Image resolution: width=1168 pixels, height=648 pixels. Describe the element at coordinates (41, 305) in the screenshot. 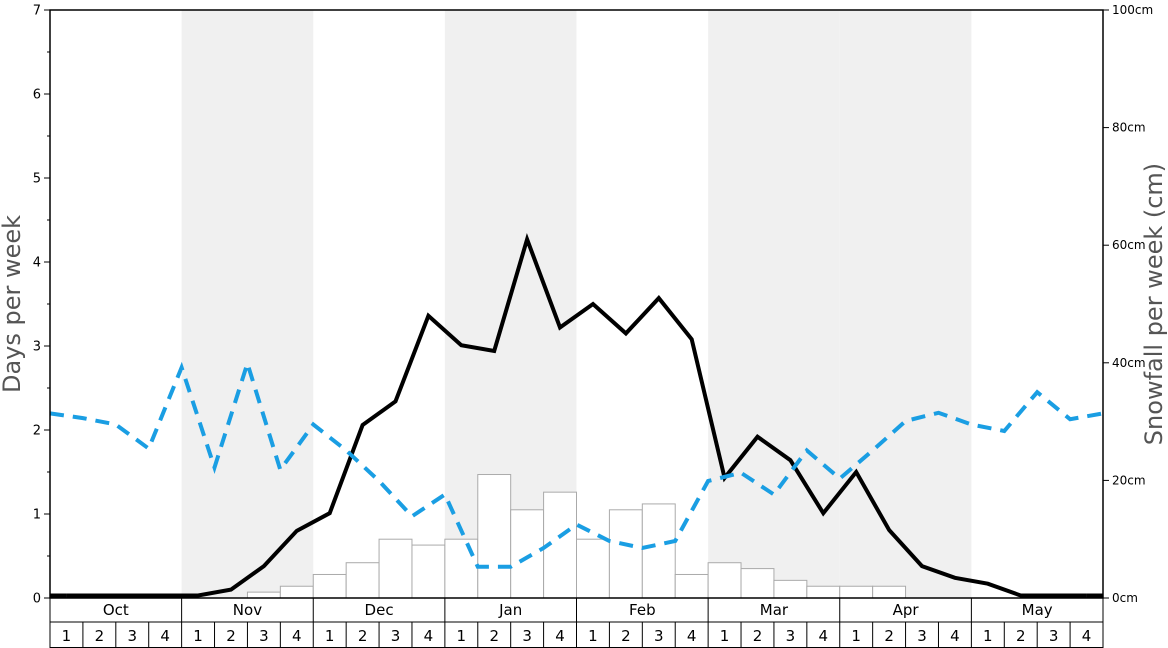

I see `left-axis: 0 1 2 3 4 5 6 7` at that location.